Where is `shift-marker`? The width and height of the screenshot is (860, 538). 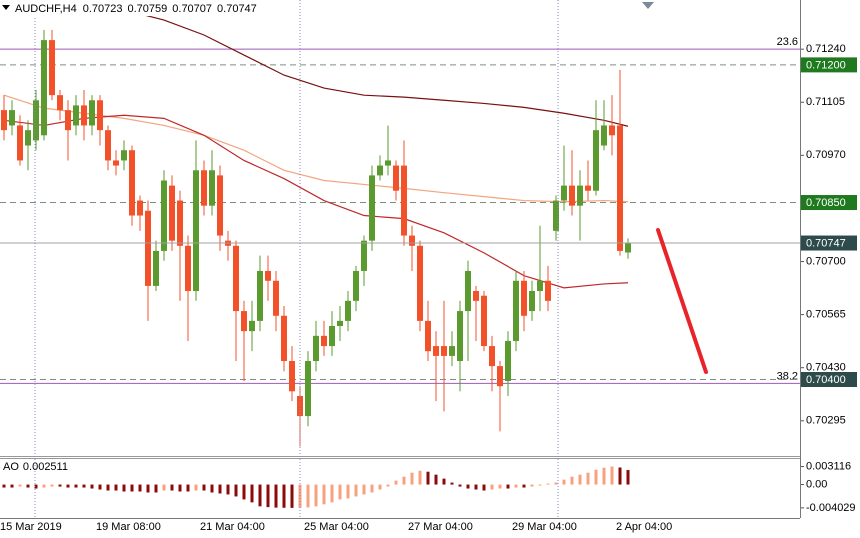
shift-marker is located at coordinates (648, 5).